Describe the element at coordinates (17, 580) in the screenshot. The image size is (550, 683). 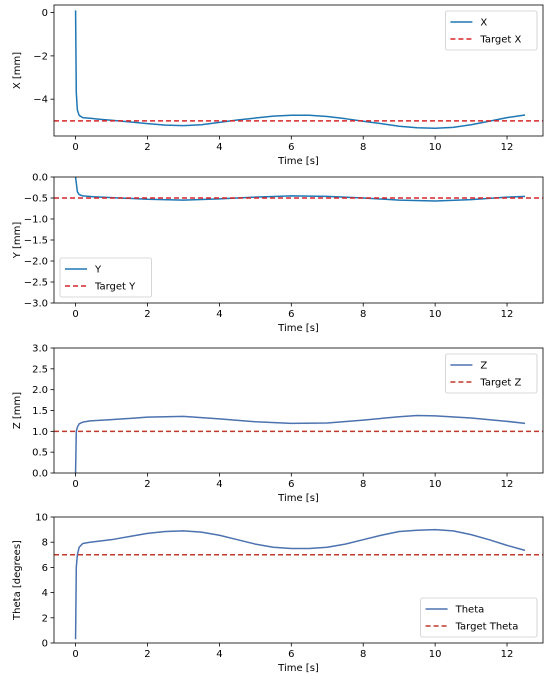
I see `y-axis-label: Theta [degrees]` at that location.